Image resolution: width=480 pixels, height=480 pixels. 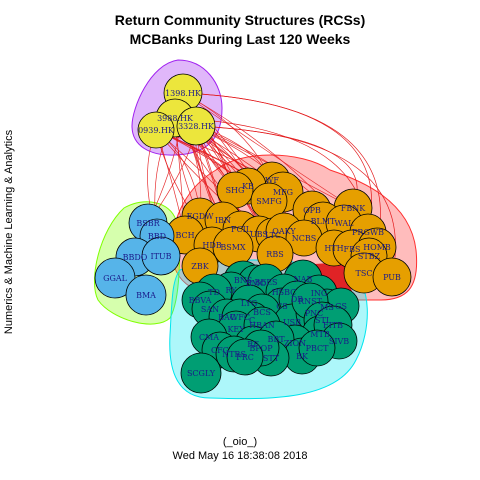 What do you see at coordinates (200, 266) in the screenshot?
I see `node-label-zbk: ZBK` at bounding box center [200, 266].